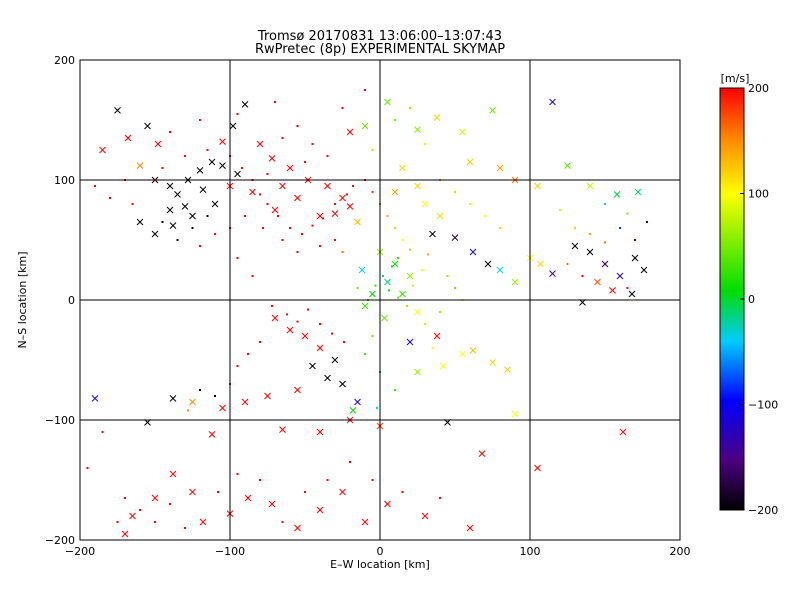 Image resolution: width=800 pixels, height=600 pixels. What do you see at coordinates (60, 420) in the screenshot?
I see `y-tick-label: −100` at bounding box center [60, 420].